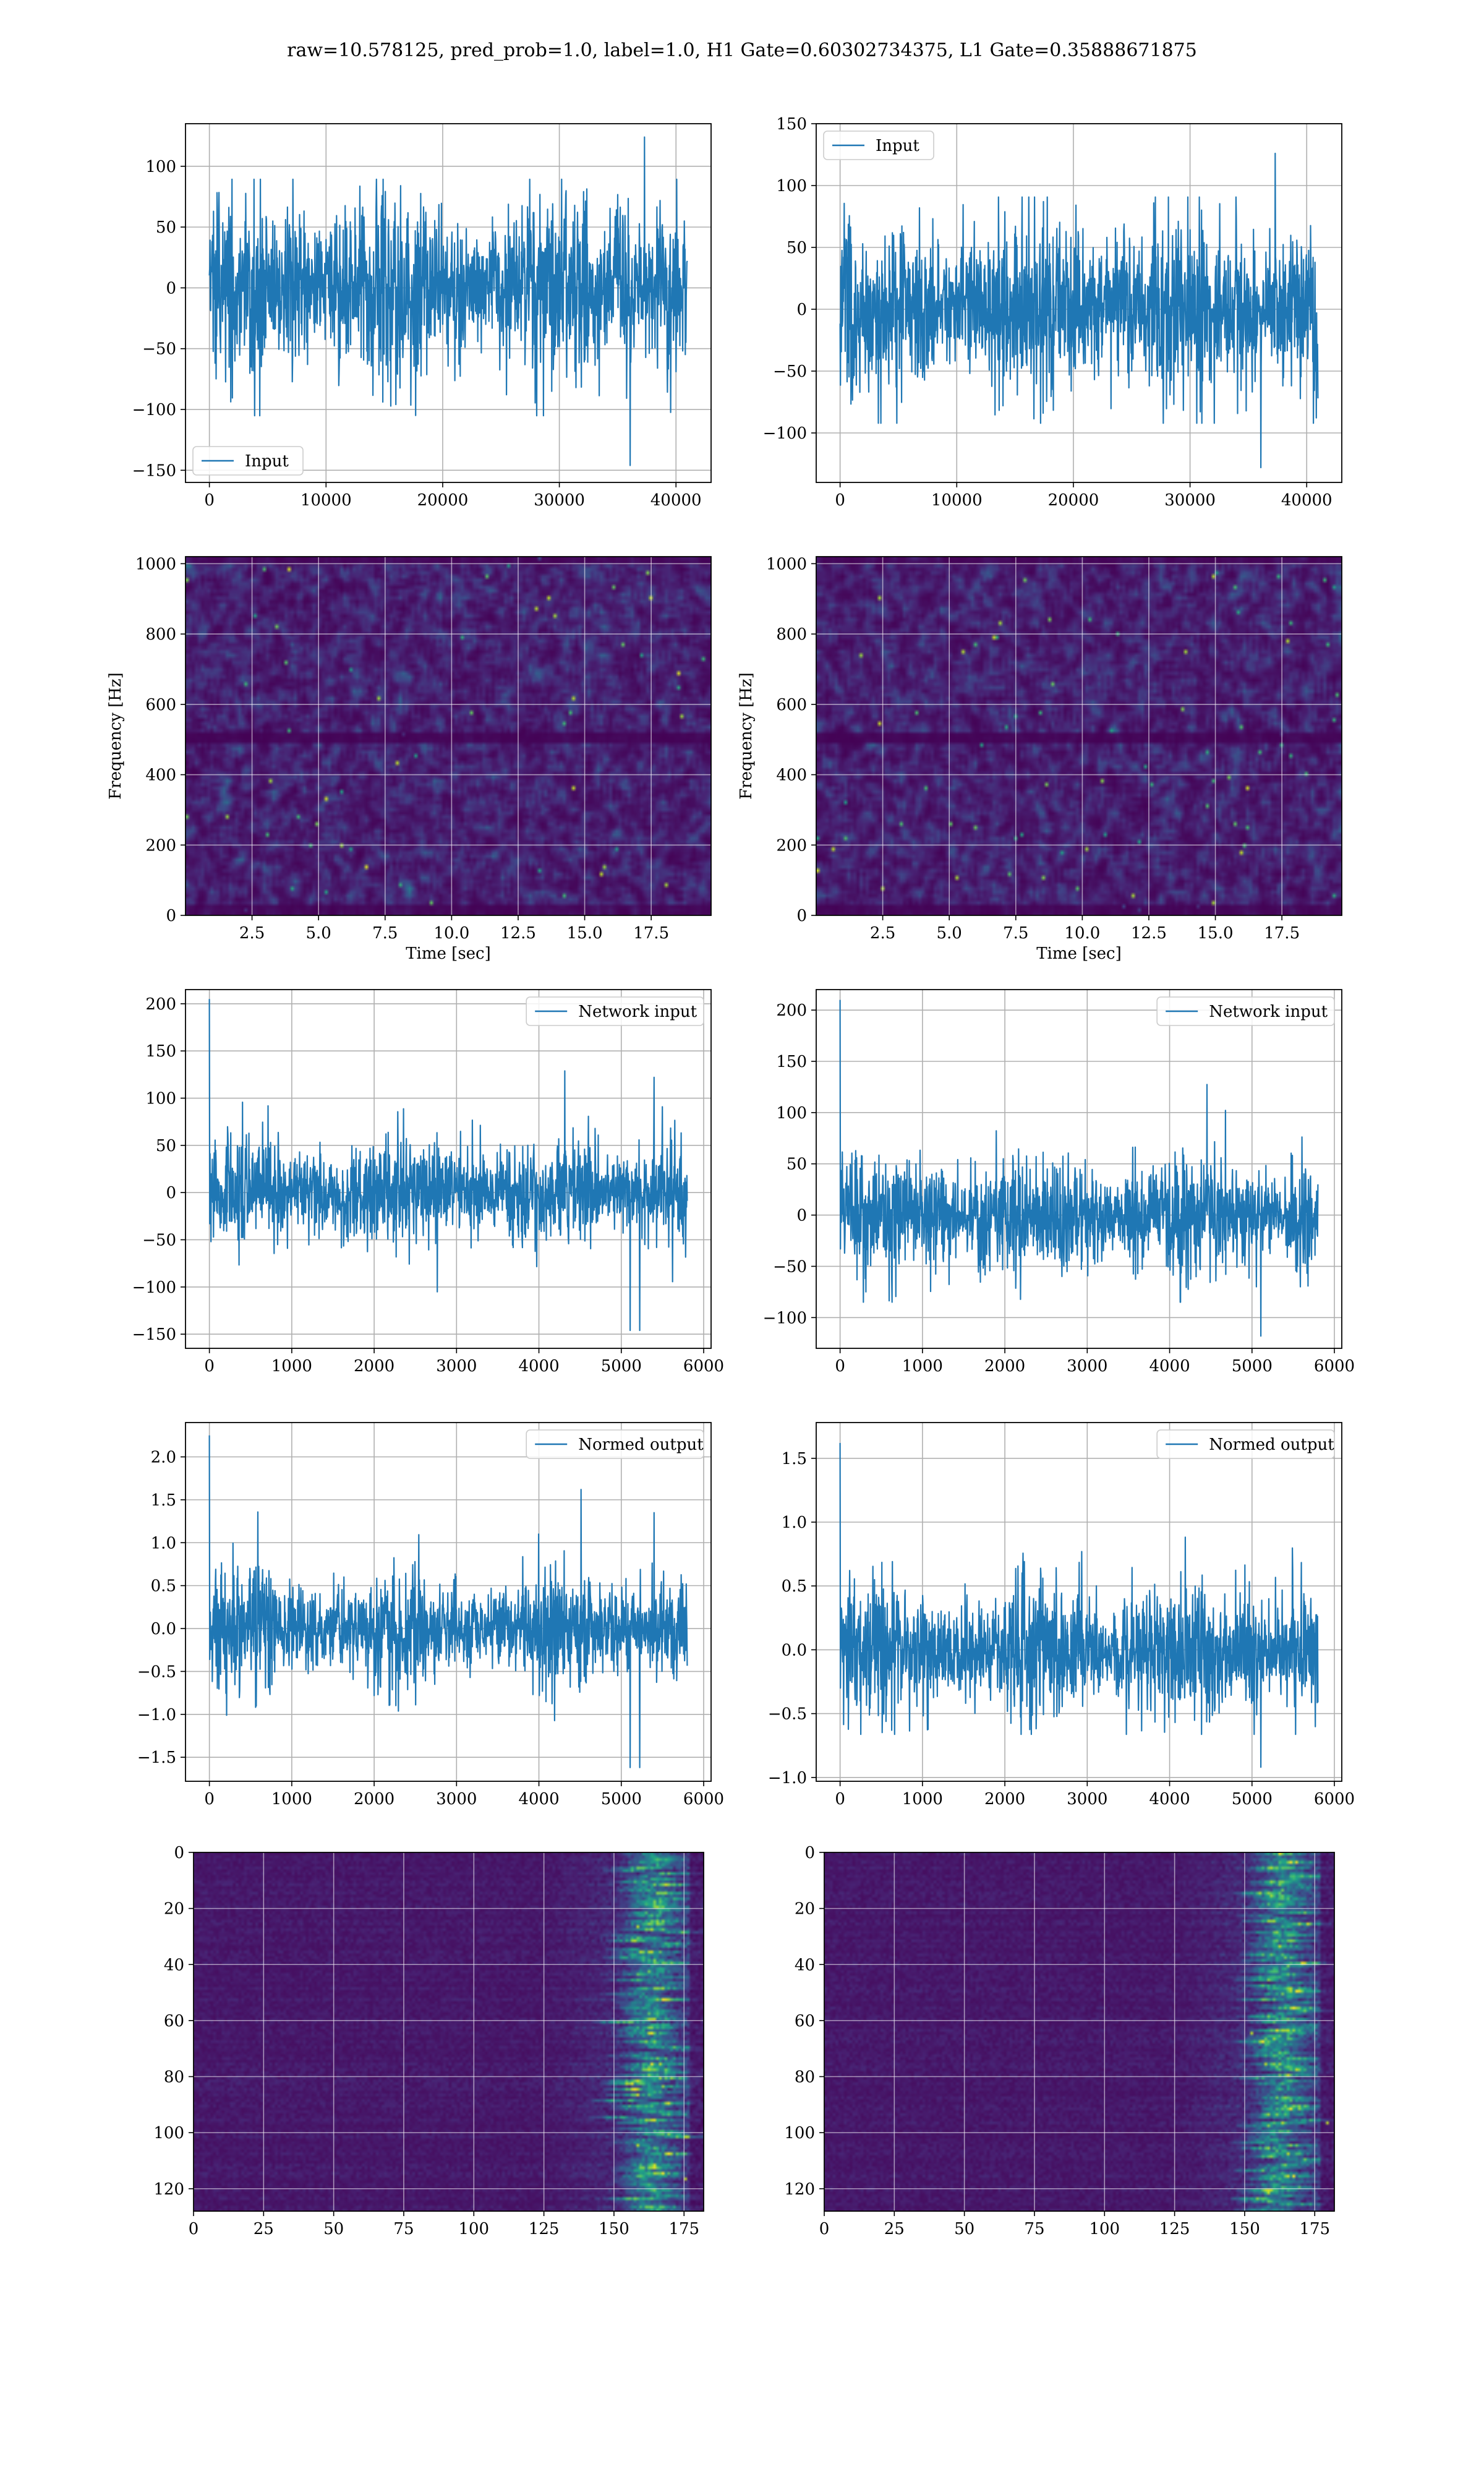 The height and width of the screenshot is (2474, 1484). I want to click on x-tick-label: 2000, so click(1004, 1366).